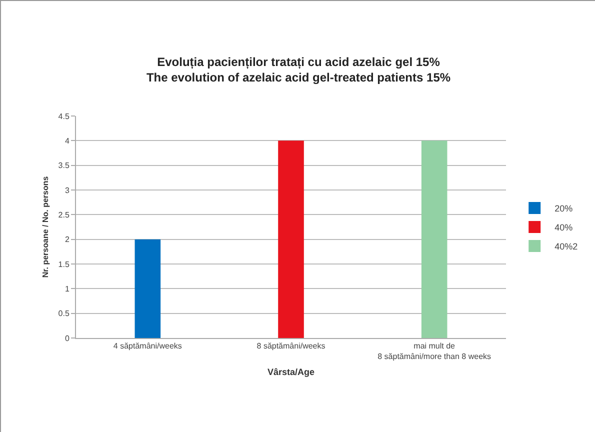  Describe the element at coordinates (64, 215) in the screenshot. I see `y-tick-label: 2.5` at that location.